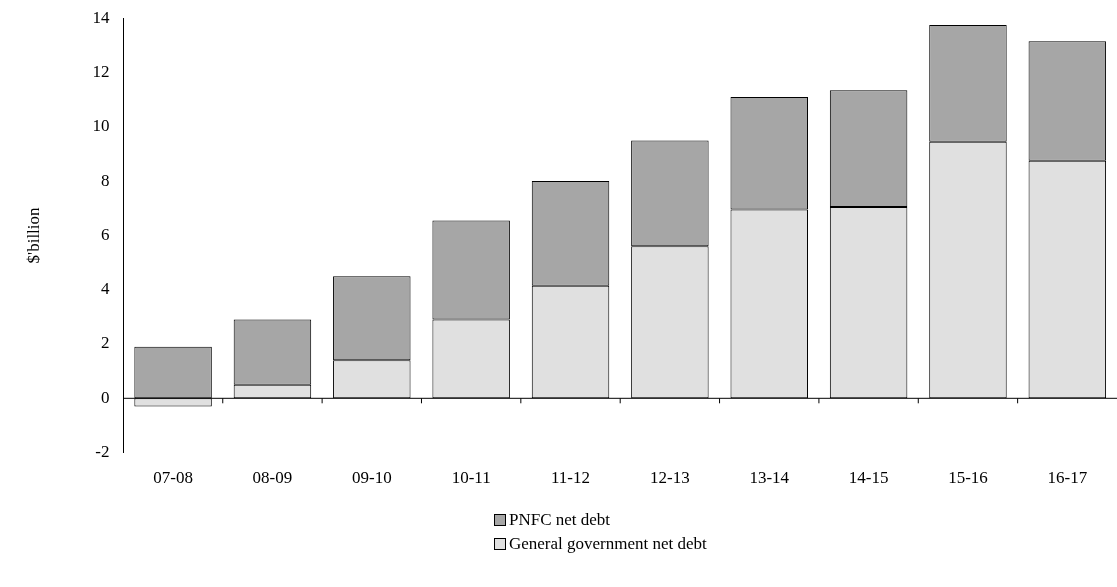 Image resolution: width=1117 pixels, height=587 pixels. Describe the element at coordinates (102, 452) in the screenshot. I see `y-tick-label: -2` at that location.